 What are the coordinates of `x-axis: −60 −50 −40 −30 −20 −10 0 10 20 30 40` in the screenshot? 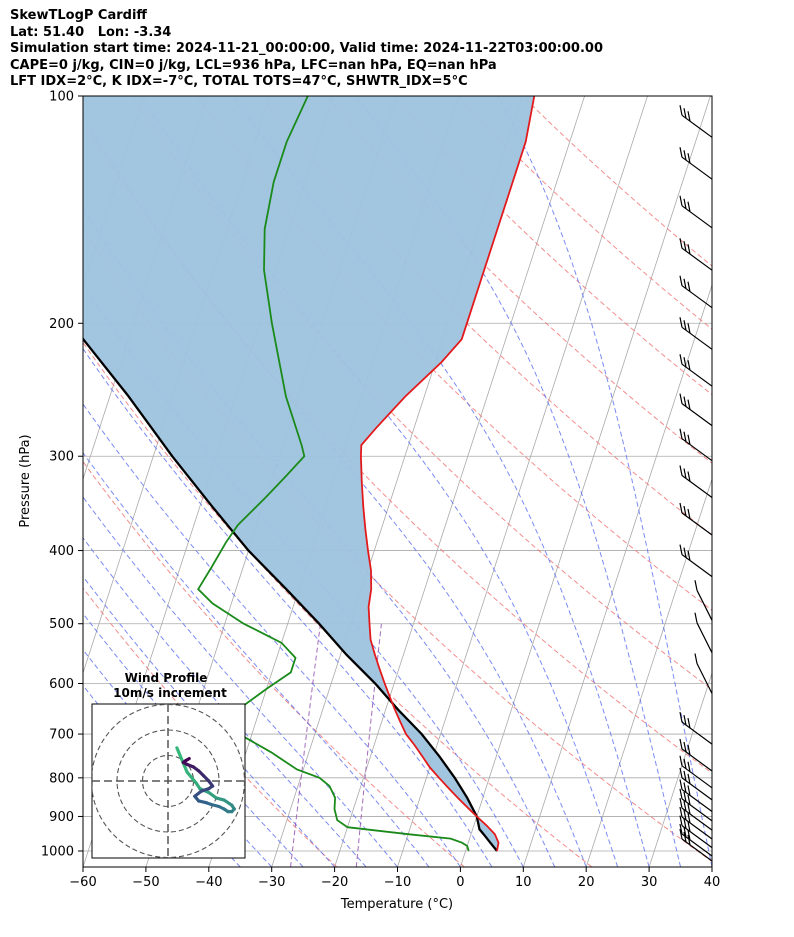 It's located at (394, 878).